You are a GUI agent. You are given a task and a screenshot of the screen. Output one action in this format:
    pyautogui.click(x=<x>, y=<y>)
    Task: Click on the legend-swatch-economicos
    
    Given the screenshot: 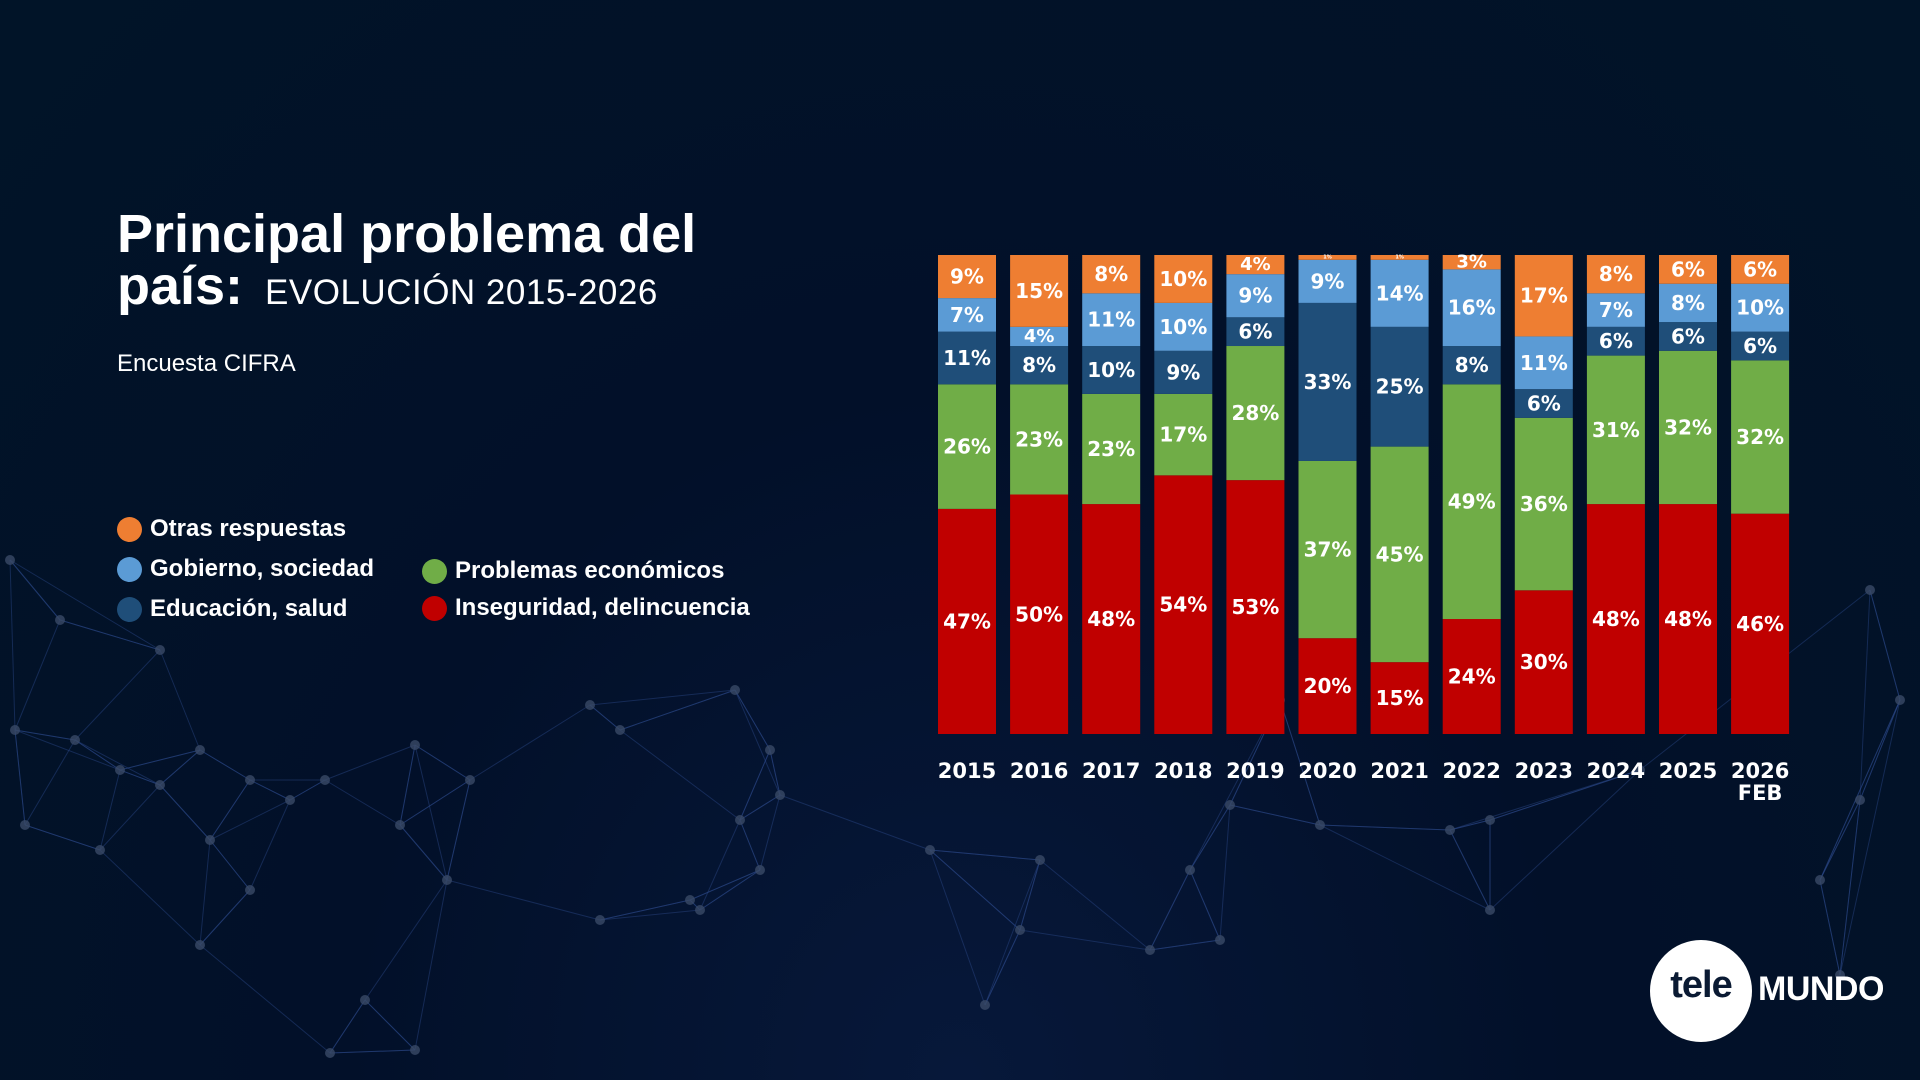 What is the action you would take?
    pyautogui.click(x=434, y=571)
    